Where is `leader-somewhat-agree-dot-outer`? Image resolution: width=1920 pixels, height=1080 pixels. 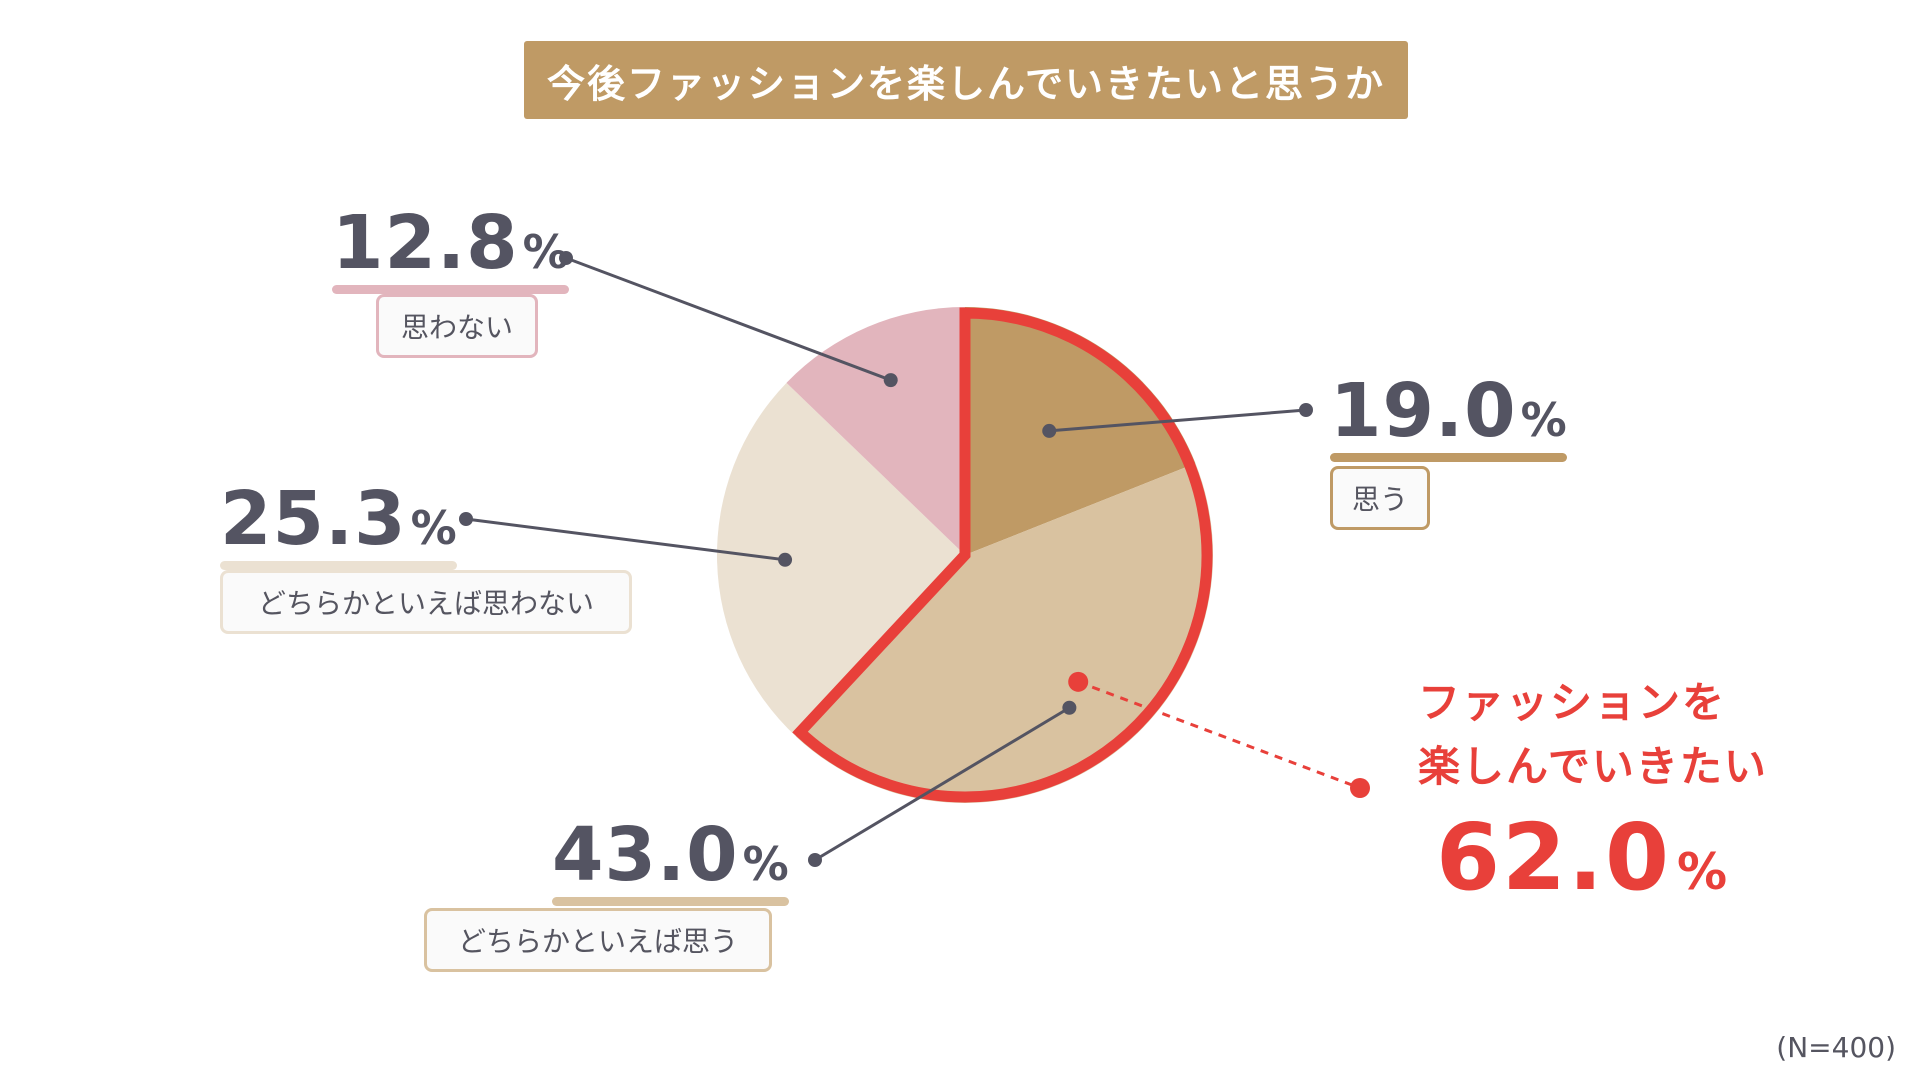 leader-somewhat-agree-dot-outer is located at coordinates (815, 860).